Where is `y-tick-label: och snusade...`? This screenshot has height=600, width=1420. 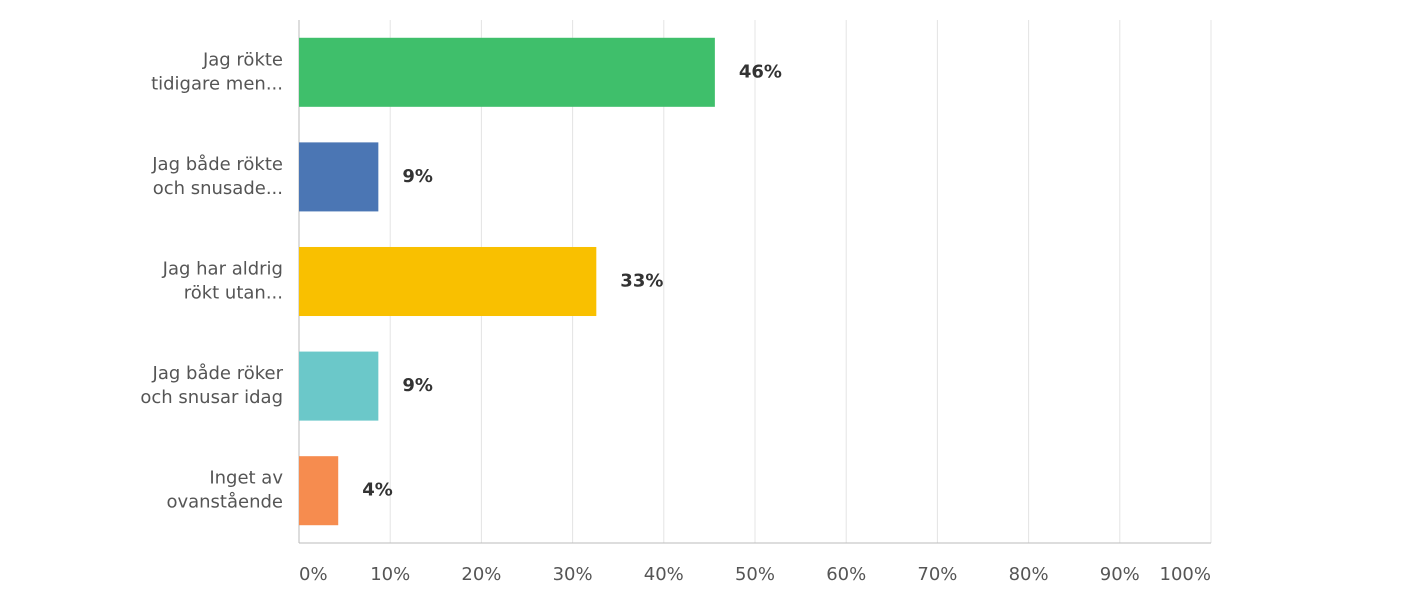
y-tick-label: och snusade... is located at coordinates (218, 188).